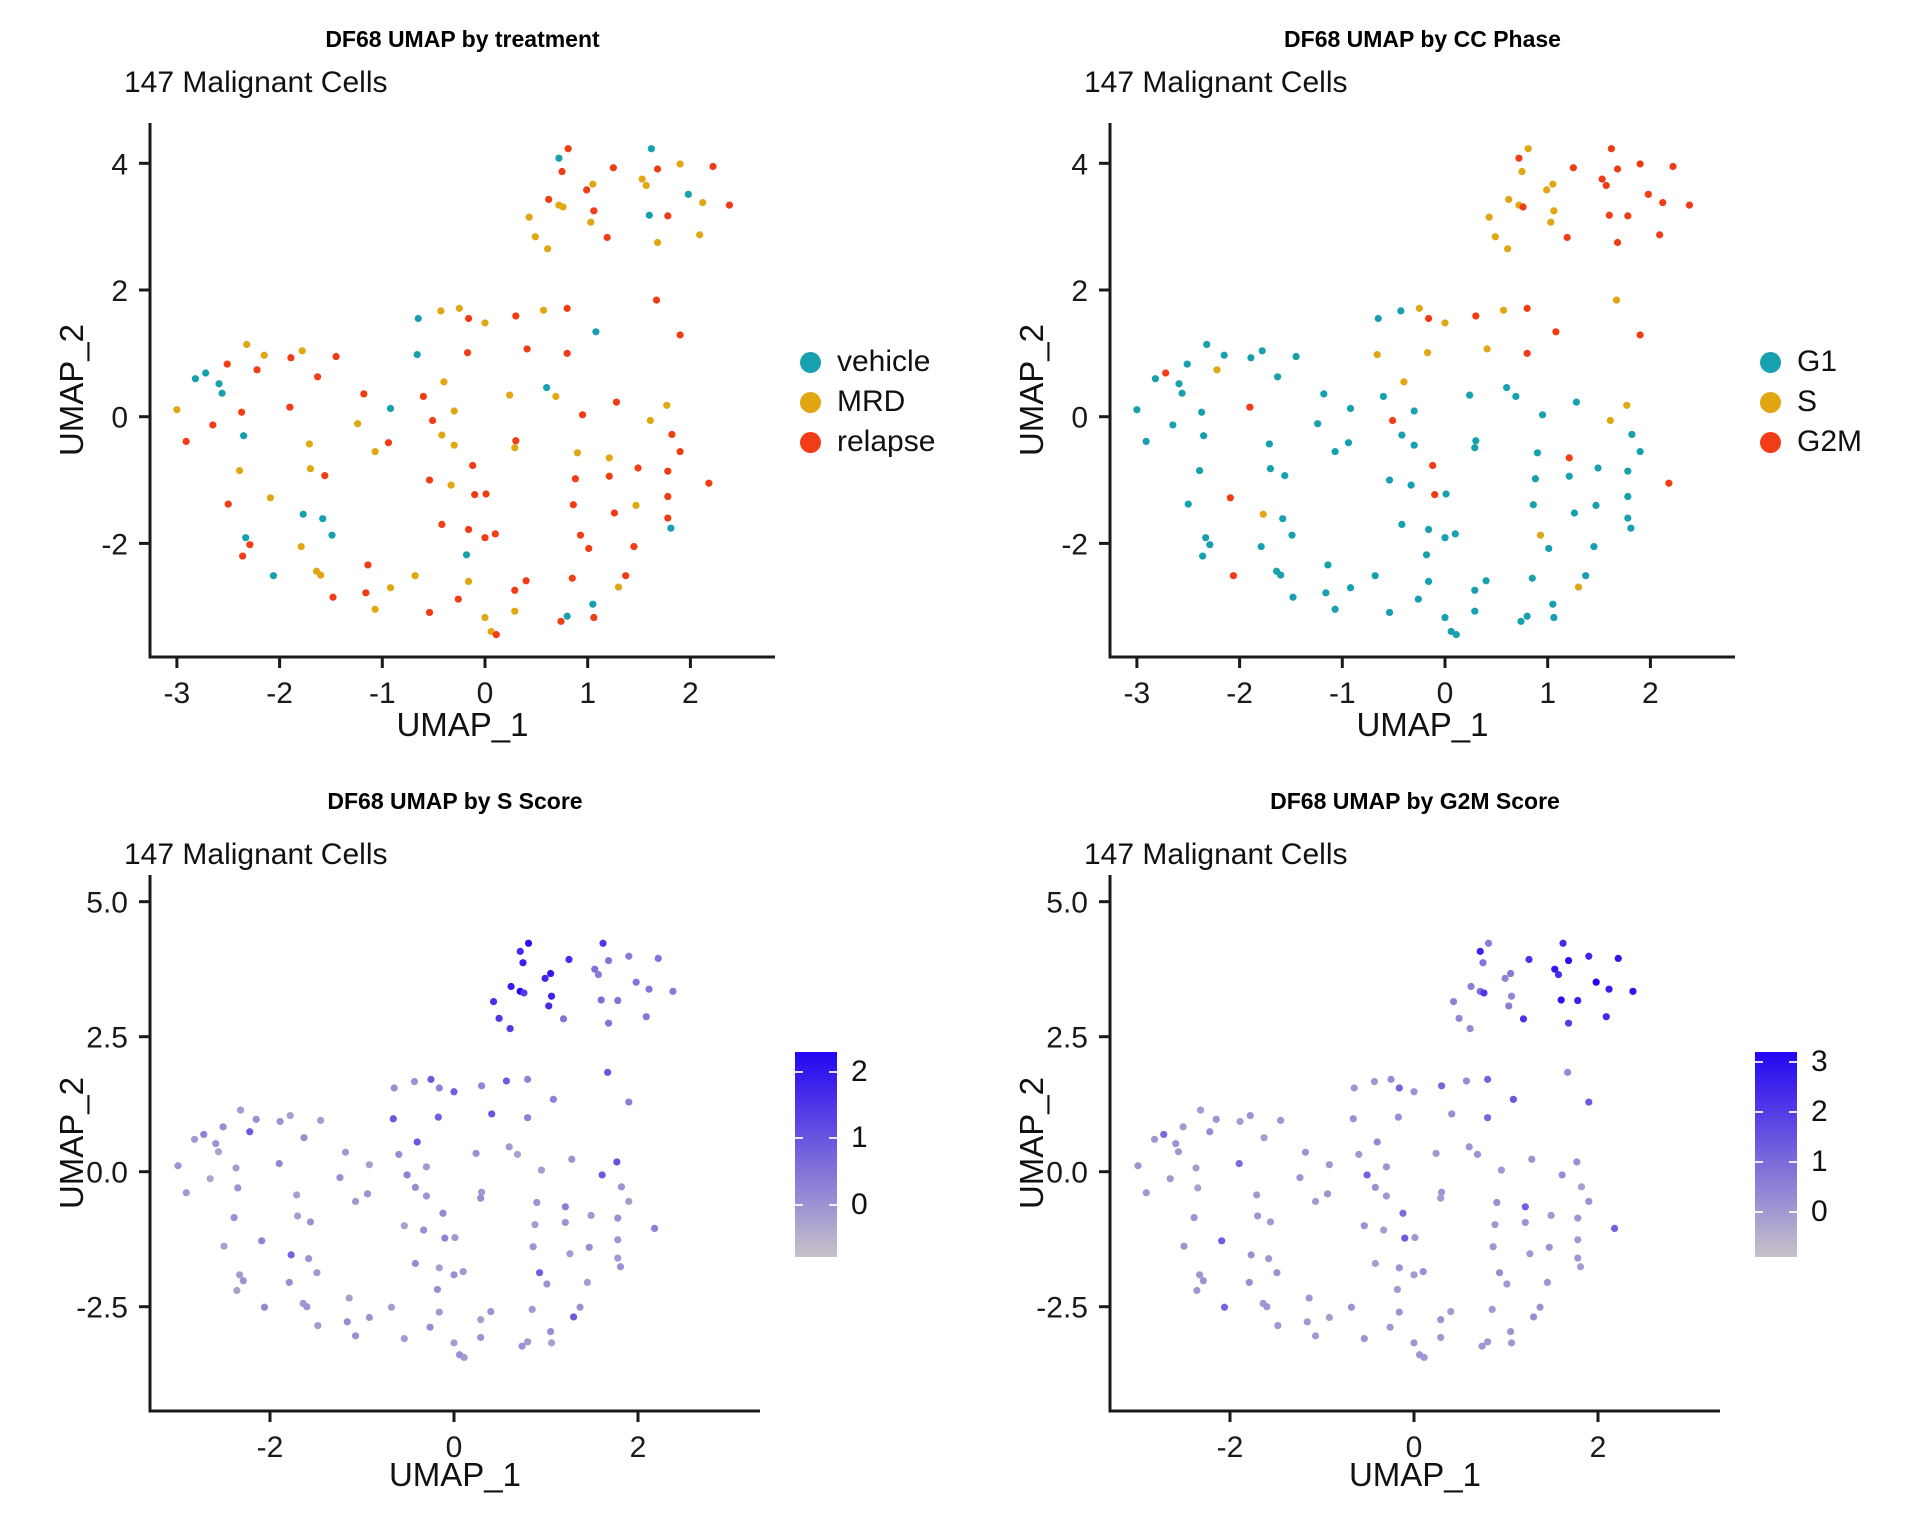  What do you see at coordinates (1445, 693) in the screenshot?
I see `x-tick-label: 0` at bounding box center [1445, 693].